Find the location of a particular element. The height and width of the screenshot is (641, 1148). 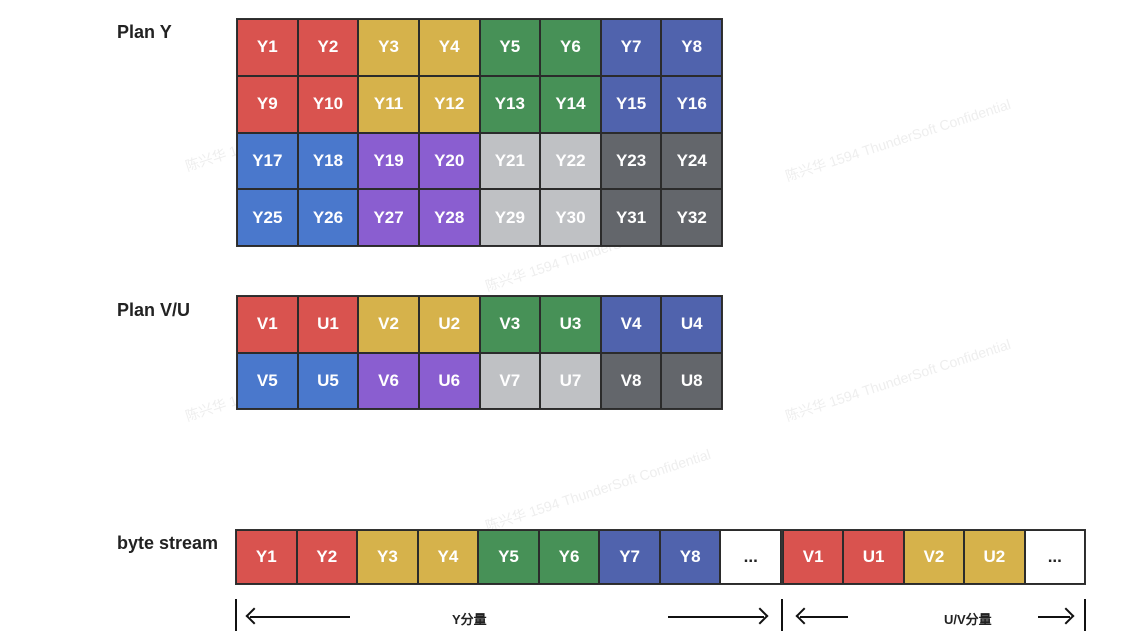

plan-y-cell: Y32 is located at coordinates (691, 217).